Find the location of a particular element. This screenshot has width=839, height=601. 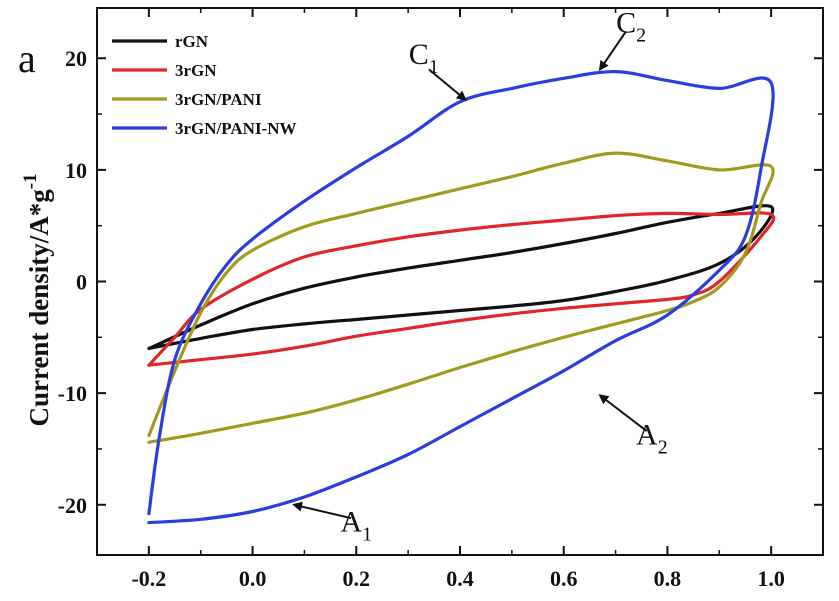

annotation-label: C1 is located at coordinates (424, 58).